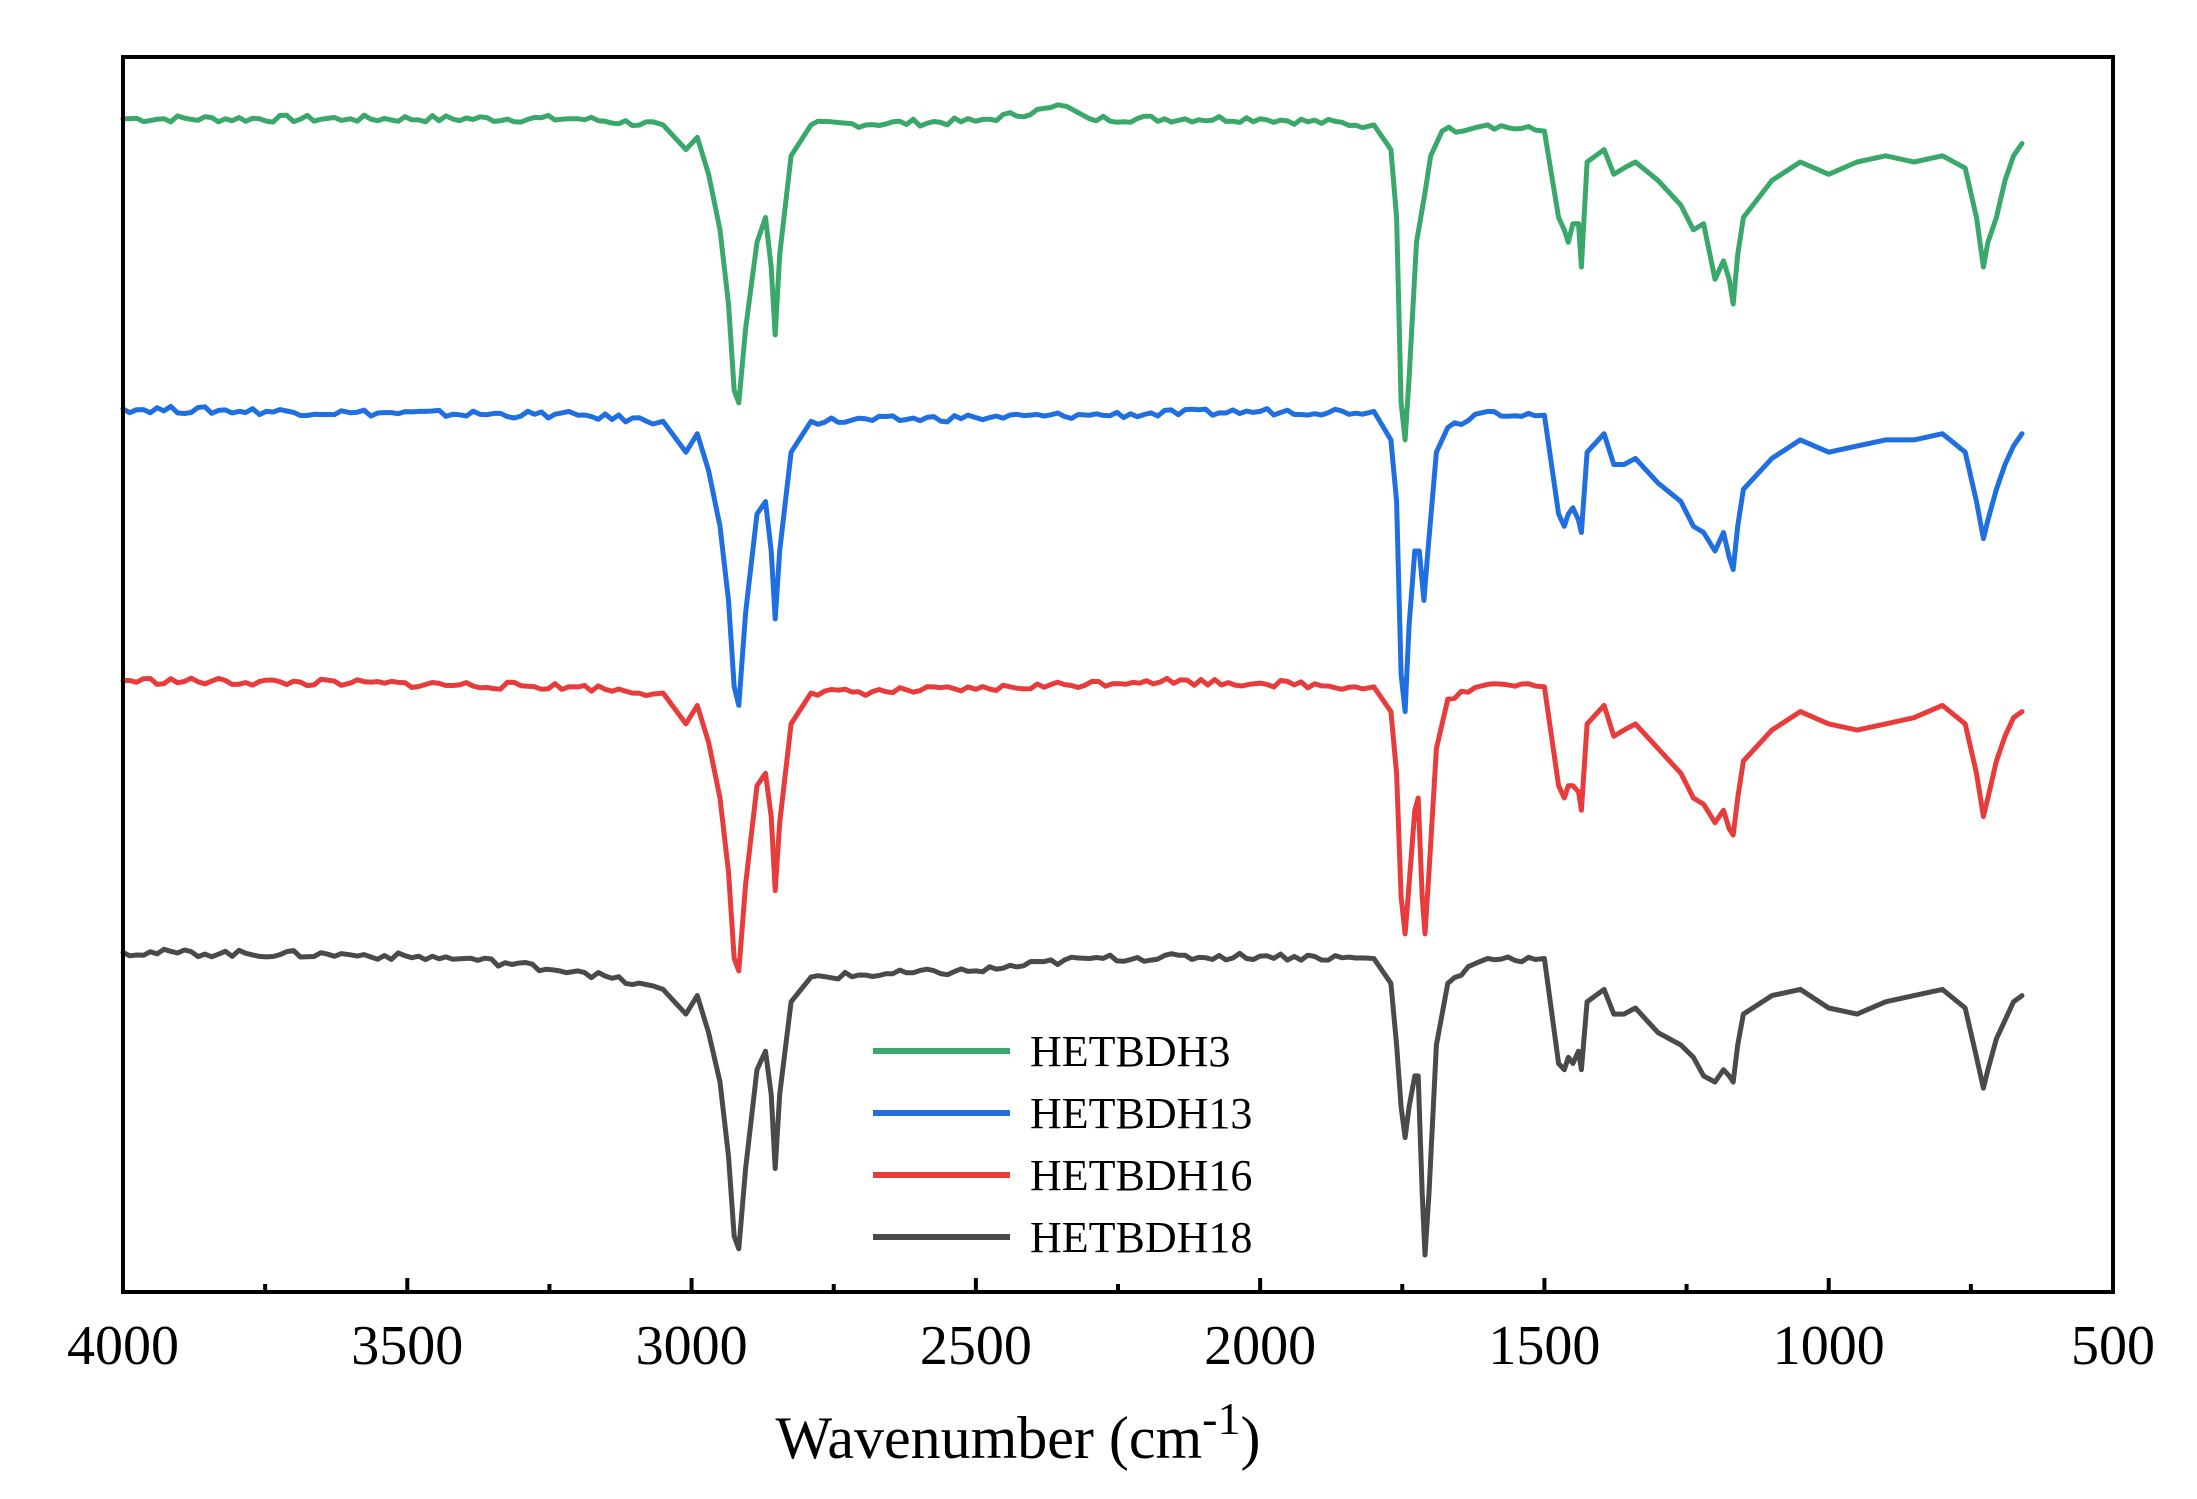  What do you see at coordinates (1062, 1144) in the screenshot?
I see `legend: HETBDH3 HETBDH13 HETBDH16 HETBDH18` at bounding box center [1062, 1144].